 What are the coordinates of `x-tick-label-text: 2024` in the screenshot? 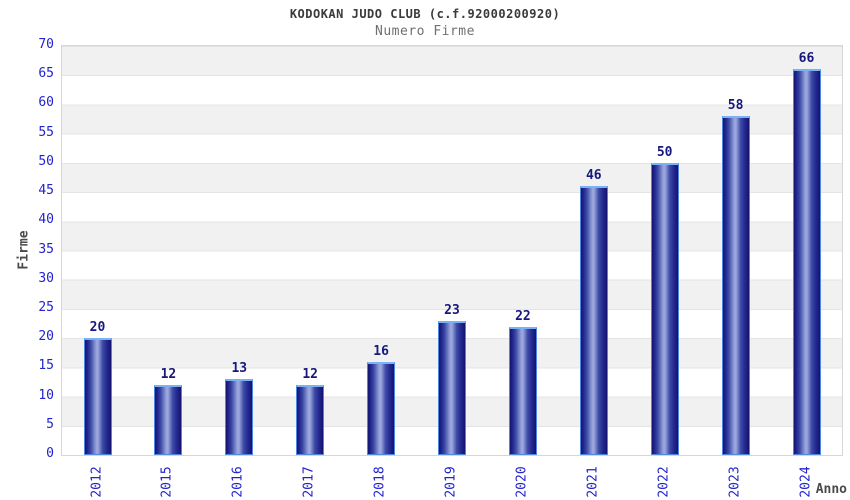 It's located at (805, 482).